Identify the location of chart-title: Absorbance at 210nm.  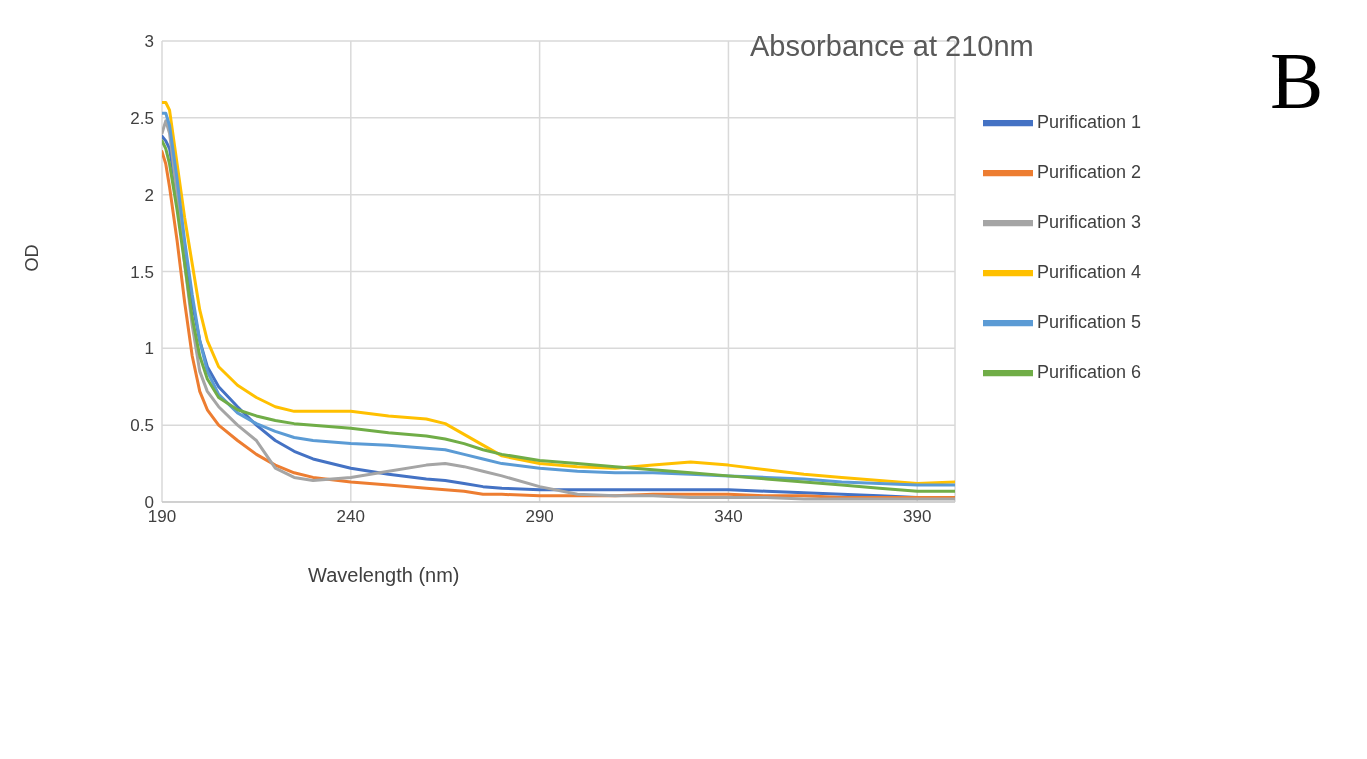
(892, 46).